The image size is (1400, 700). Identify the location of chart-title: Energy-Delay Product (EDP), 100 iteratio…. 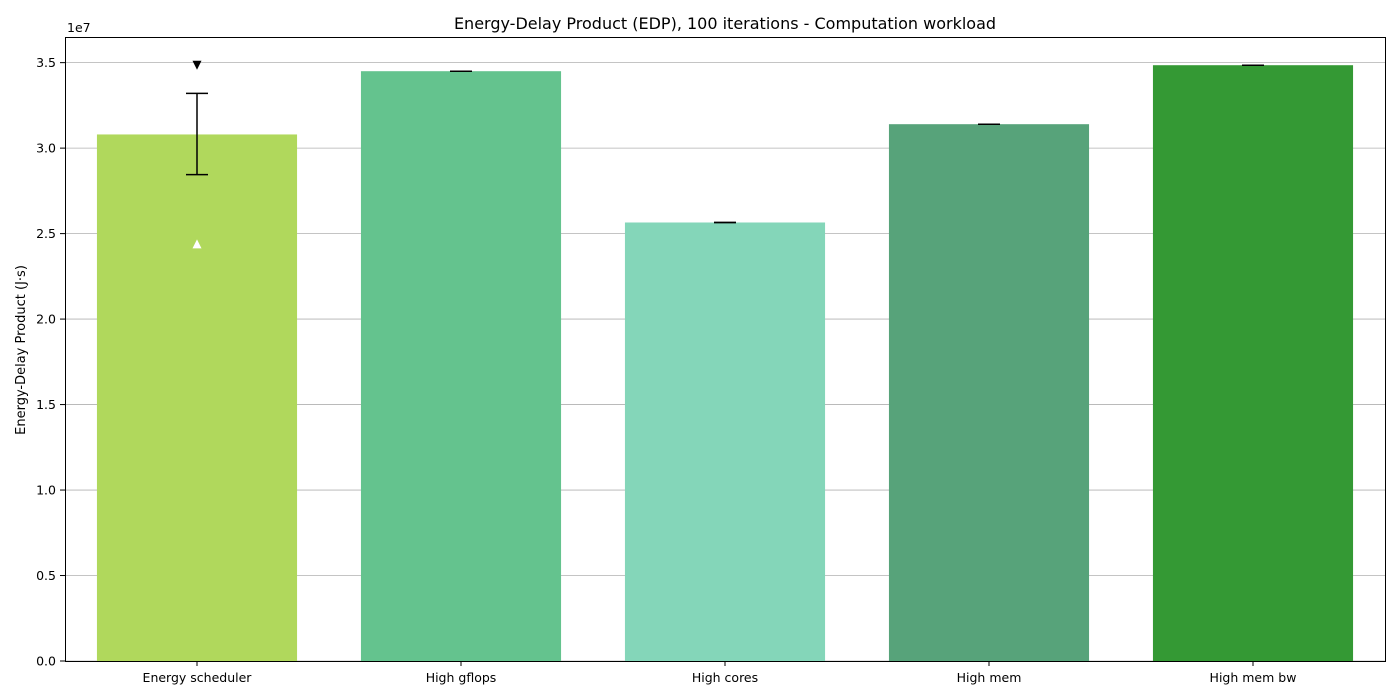
(725, 23).